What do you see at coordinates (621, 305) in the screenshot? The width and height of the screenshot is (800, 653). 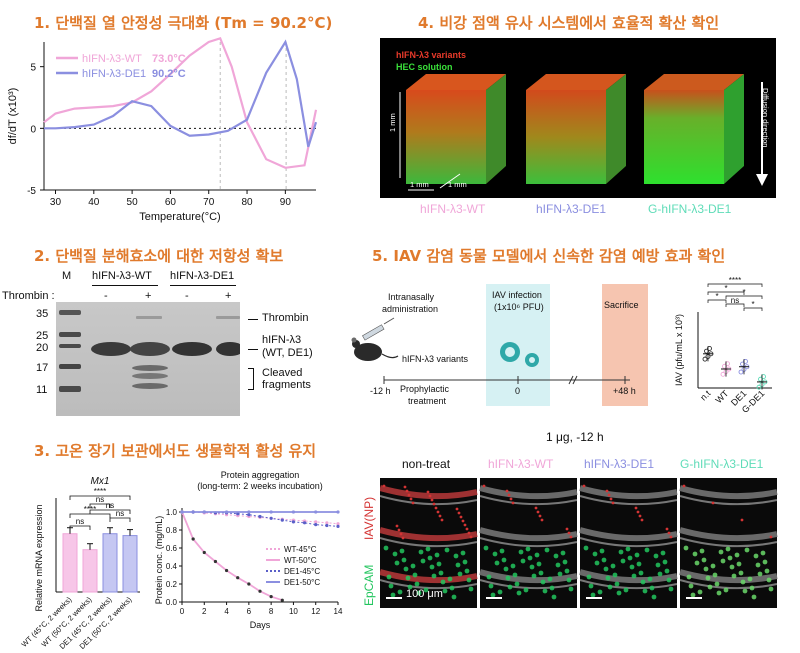 I see `sacrifice-label: Sacrifice` at bounding box center [621, 305].